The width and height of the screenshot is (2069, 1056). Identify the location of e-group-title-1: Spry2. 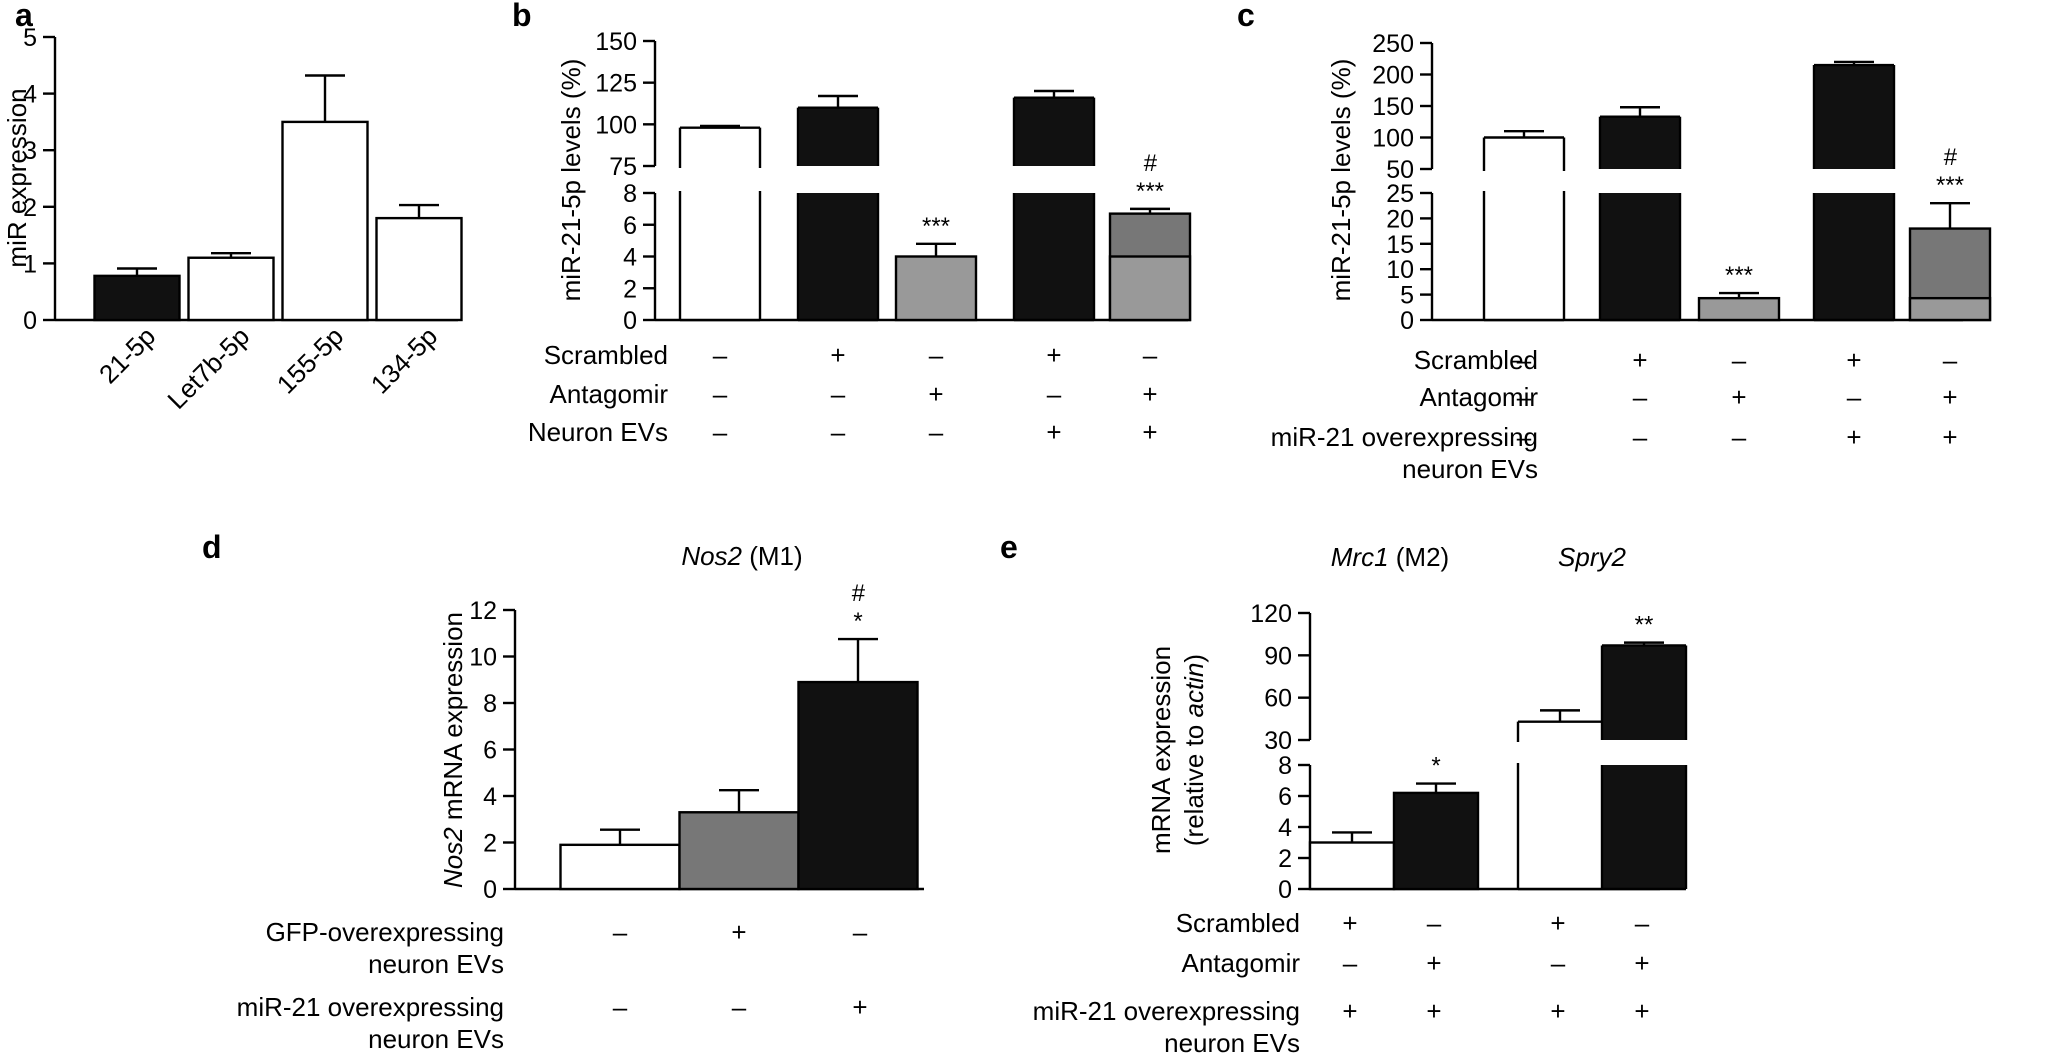
(1592, 557).